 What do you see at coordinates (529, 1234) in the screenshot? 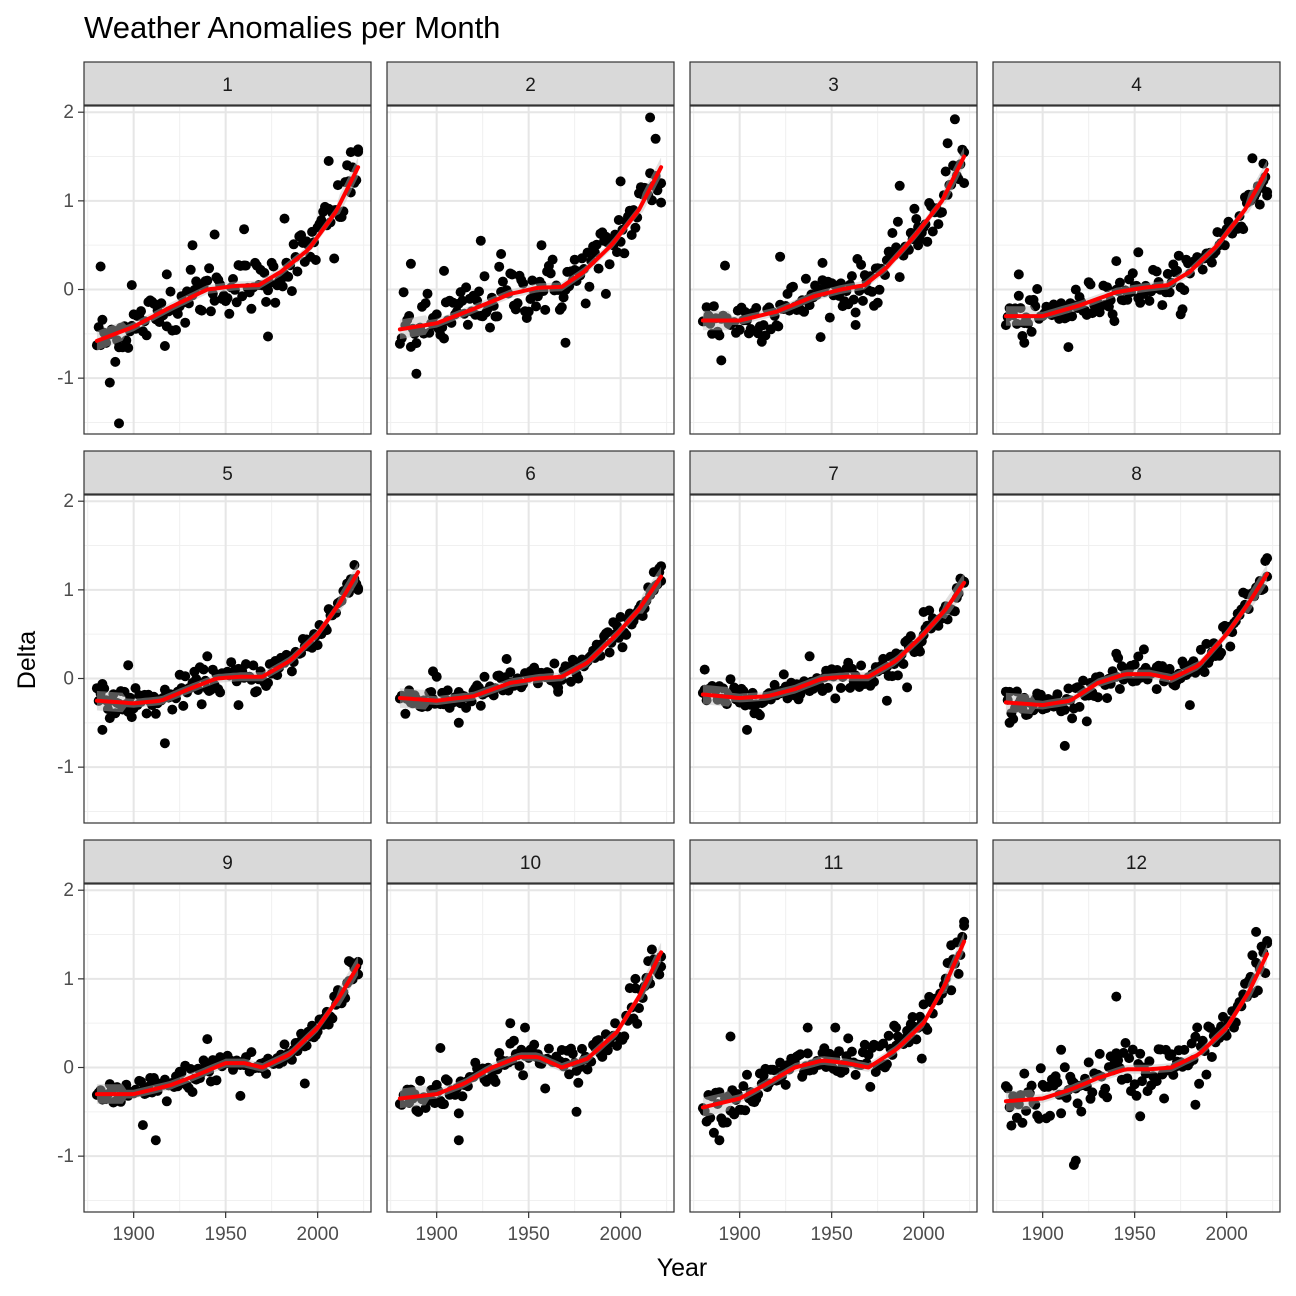
I see `x-tick-label: 1950` at bounding box center [529, 1234].